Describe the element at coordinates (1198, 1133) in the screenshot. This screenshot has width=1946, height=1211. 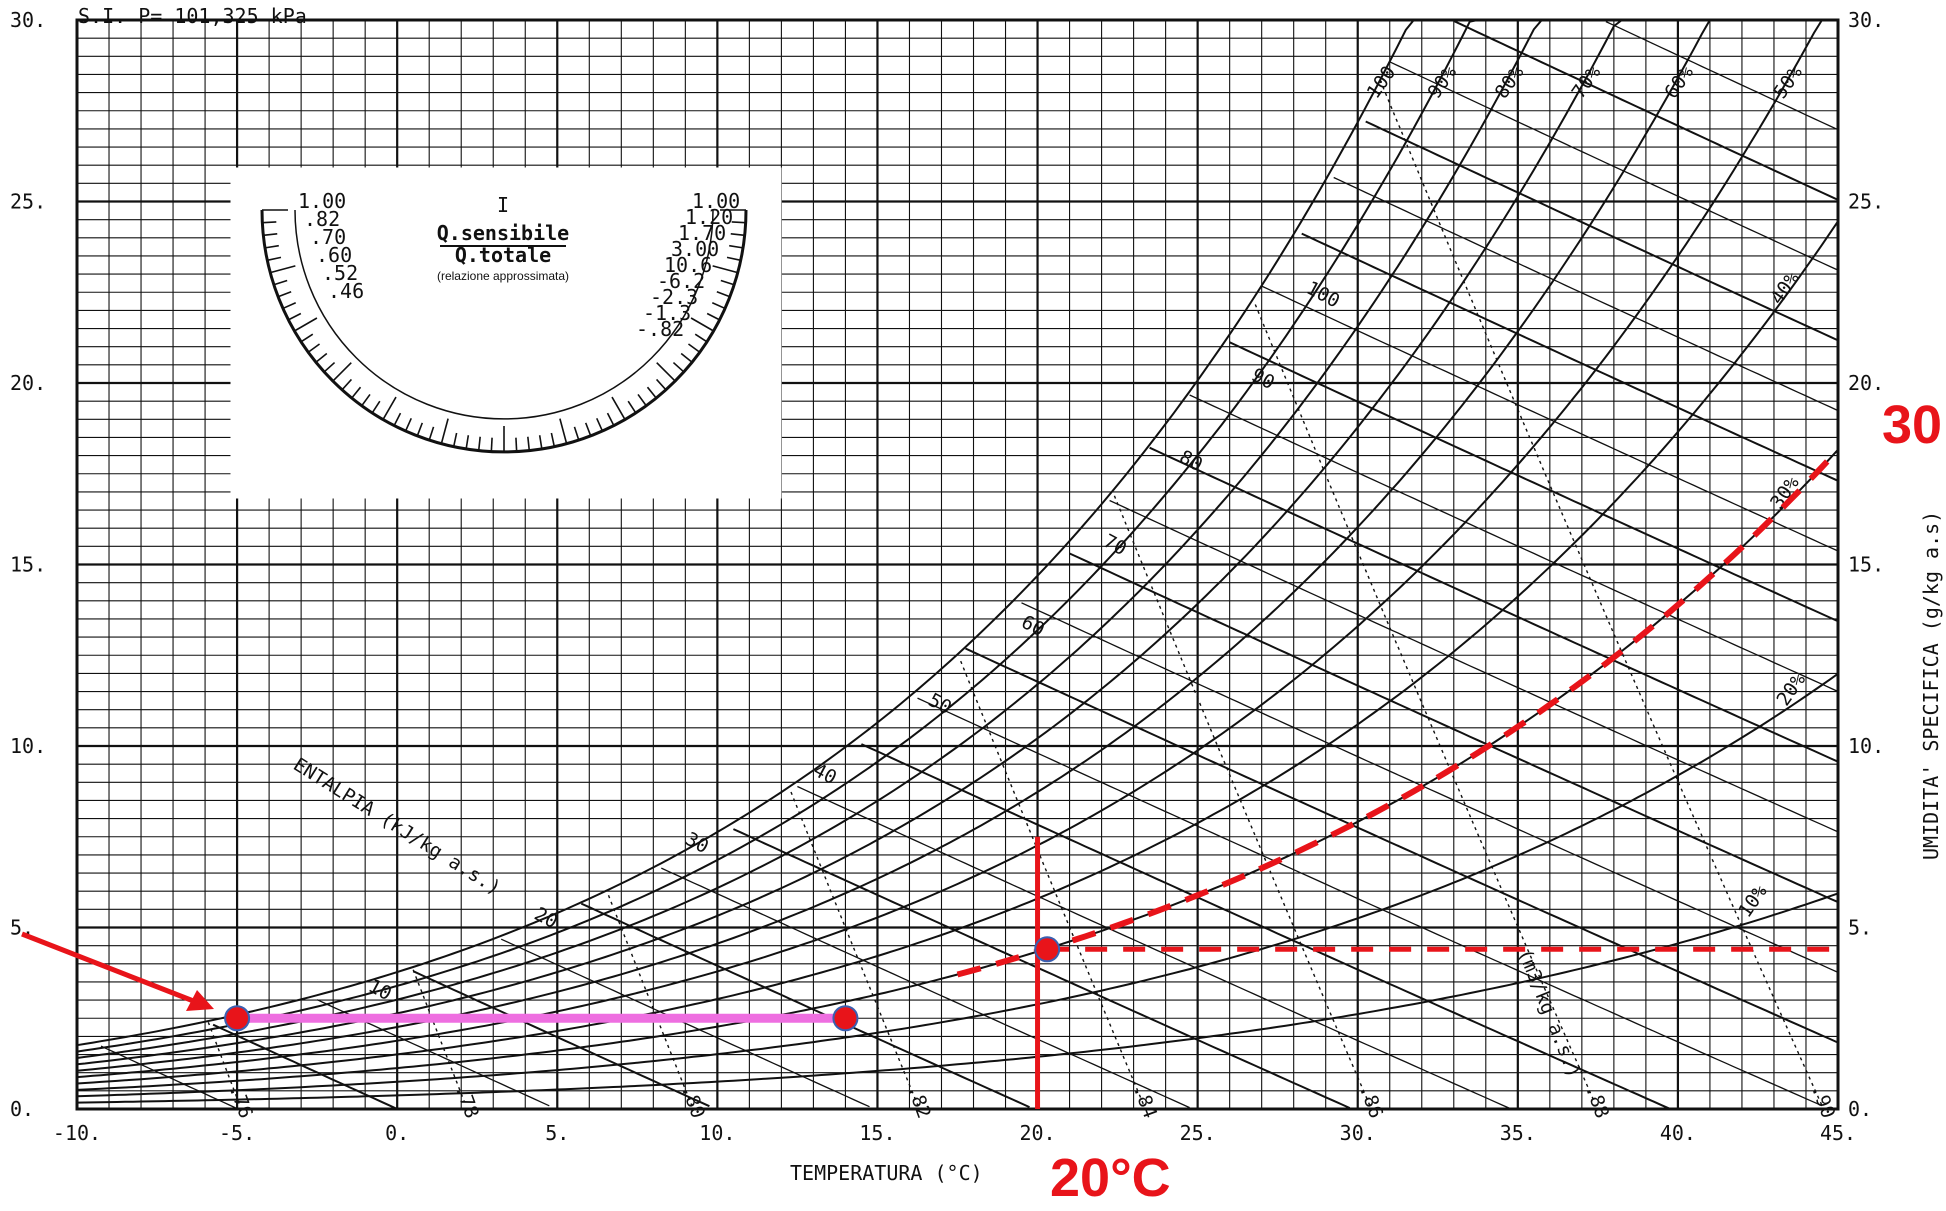
I see `x-tick-label: 25.` at that location.